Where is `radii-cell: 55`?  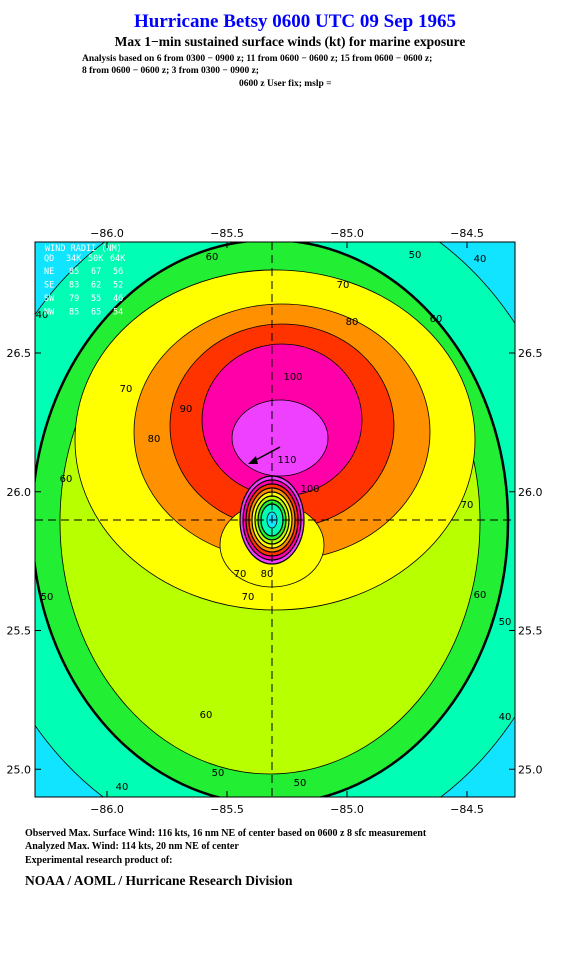
radii-cell: 55 is located at coordinates (96, 299).